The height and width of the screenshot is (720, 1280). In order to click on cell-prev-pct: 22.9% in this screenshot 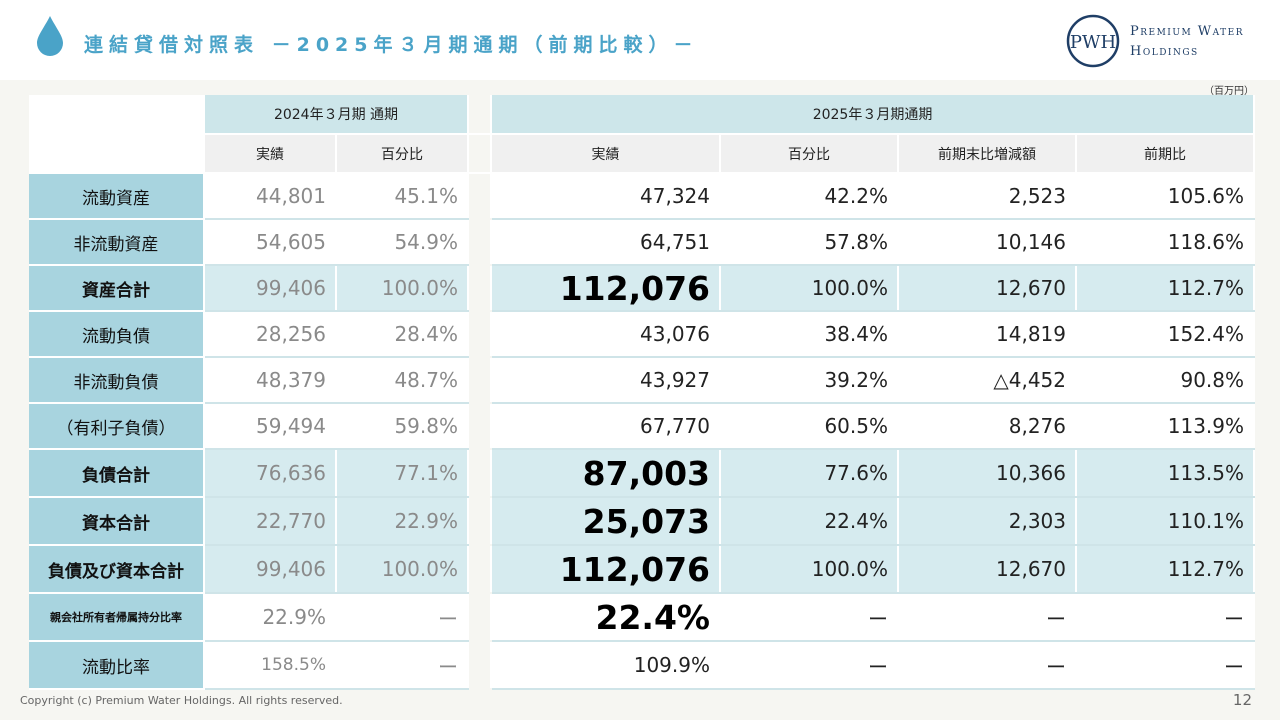, I will do `click(402, 521)`.